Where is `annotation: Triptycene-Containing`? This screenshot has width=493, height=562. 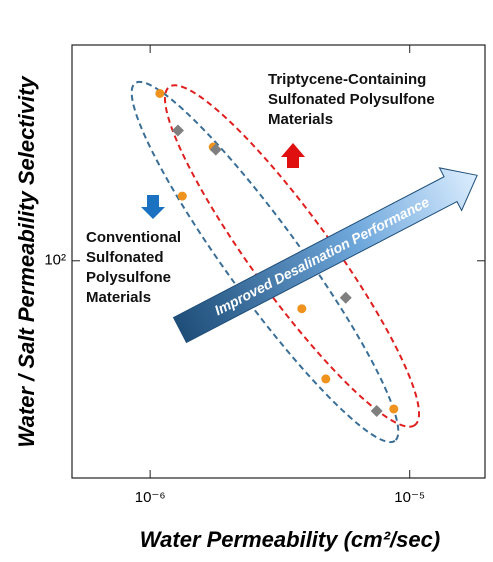 annotation: Triptycene-Containing is located at coordinates (347, 79).